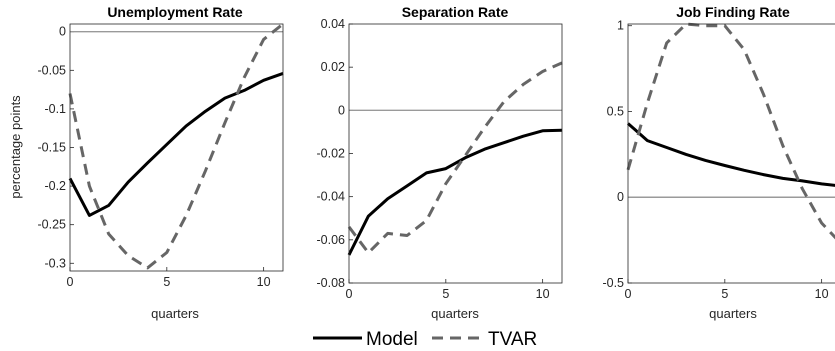 The height and width of the screenshot is (351, 835). I want to click on y-ticks: 1 0.5 0 -0.5, so click(617, 154).